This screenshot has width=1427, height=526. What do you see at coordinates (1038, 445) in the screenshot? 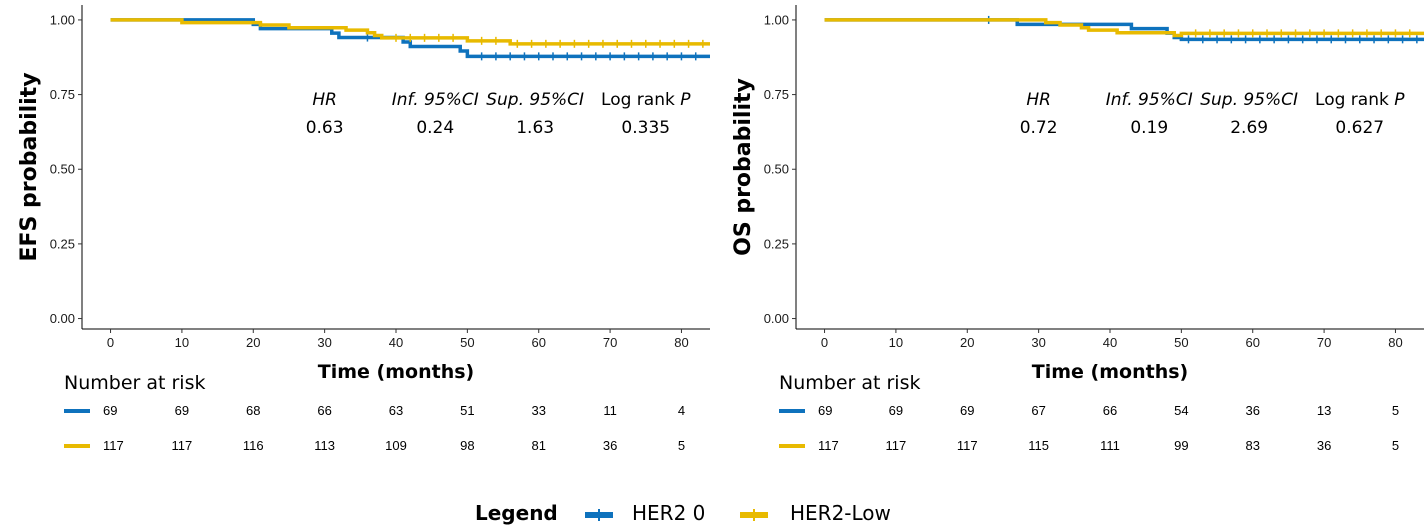
I see `risk-value: 115` at bounding box center [1038, 445].